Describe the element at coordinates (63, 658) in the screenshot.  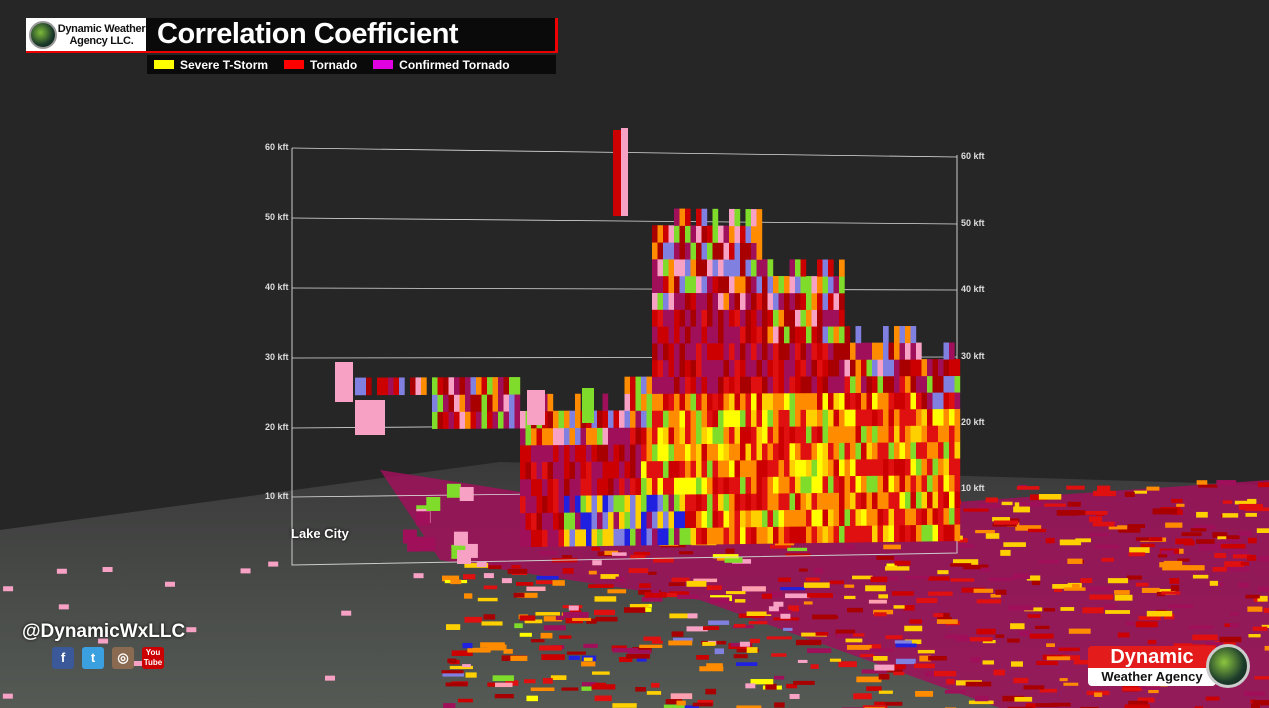
I see `facebook-icon: f` at that location.